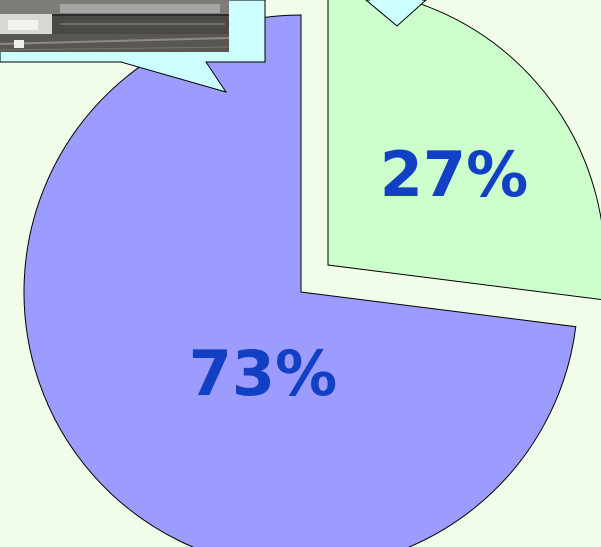 The image size is (601, 547). I want to click on slice-label-small: 27%, so click(454, 174).